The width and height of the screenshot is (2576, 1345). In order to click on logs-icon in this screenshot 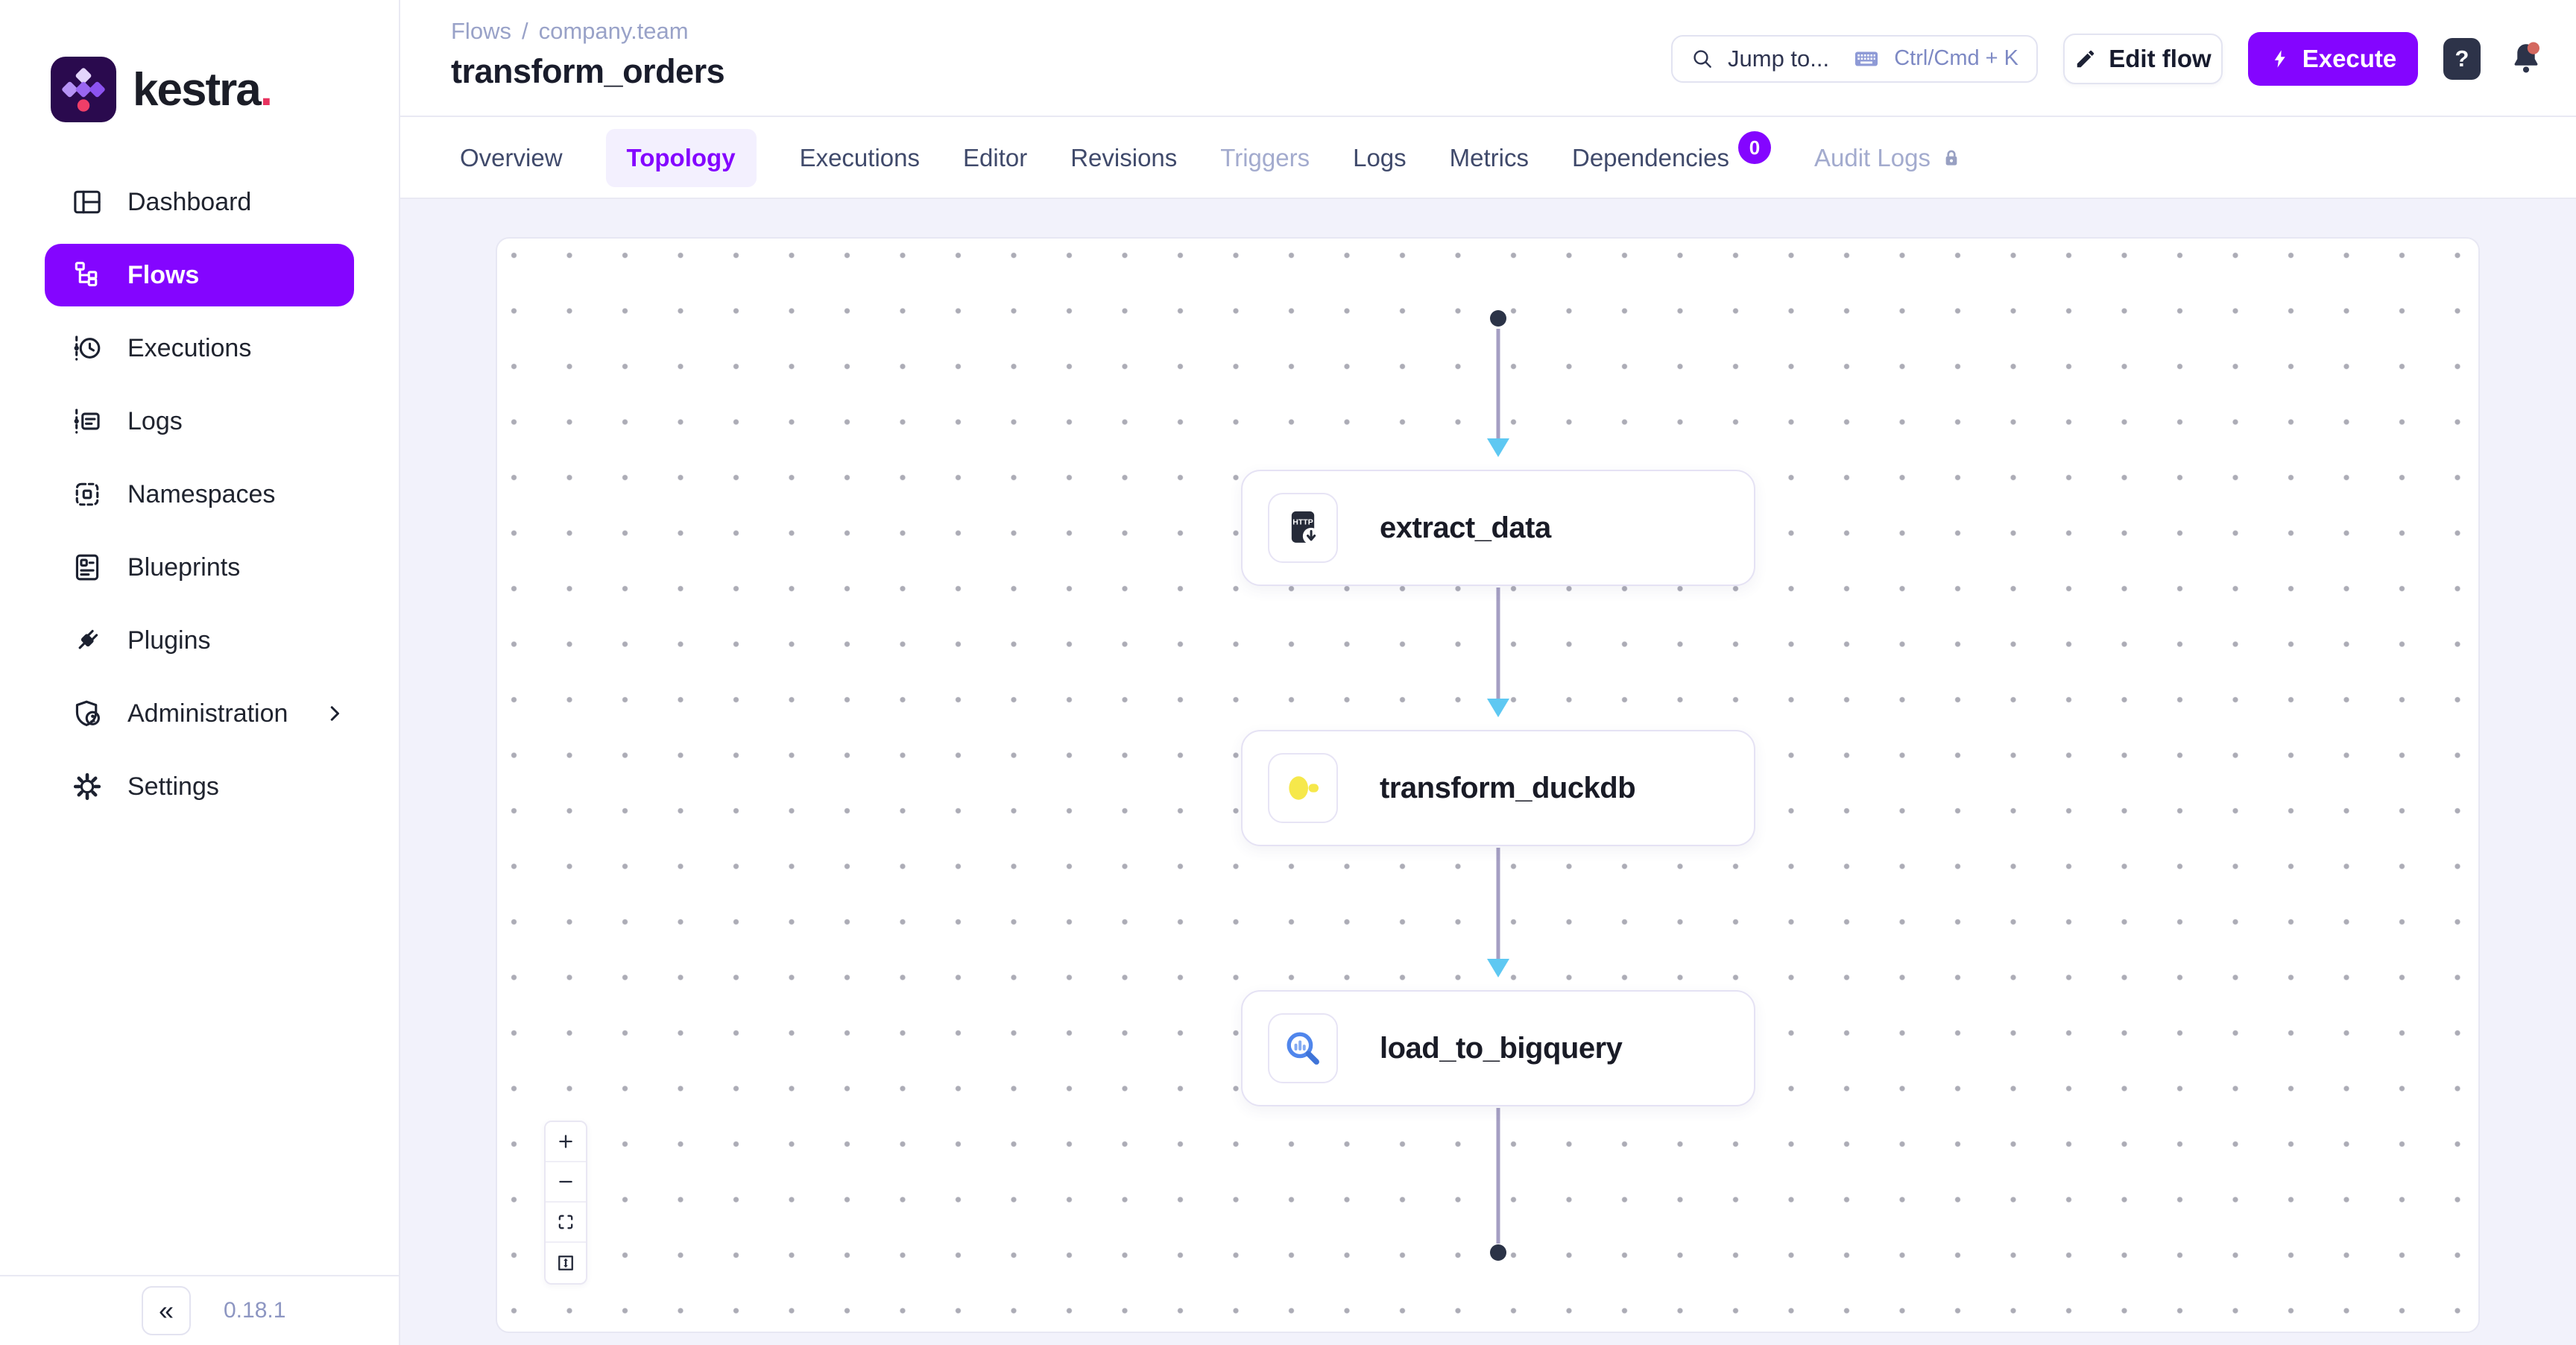, I will do `click(87, 421)`.